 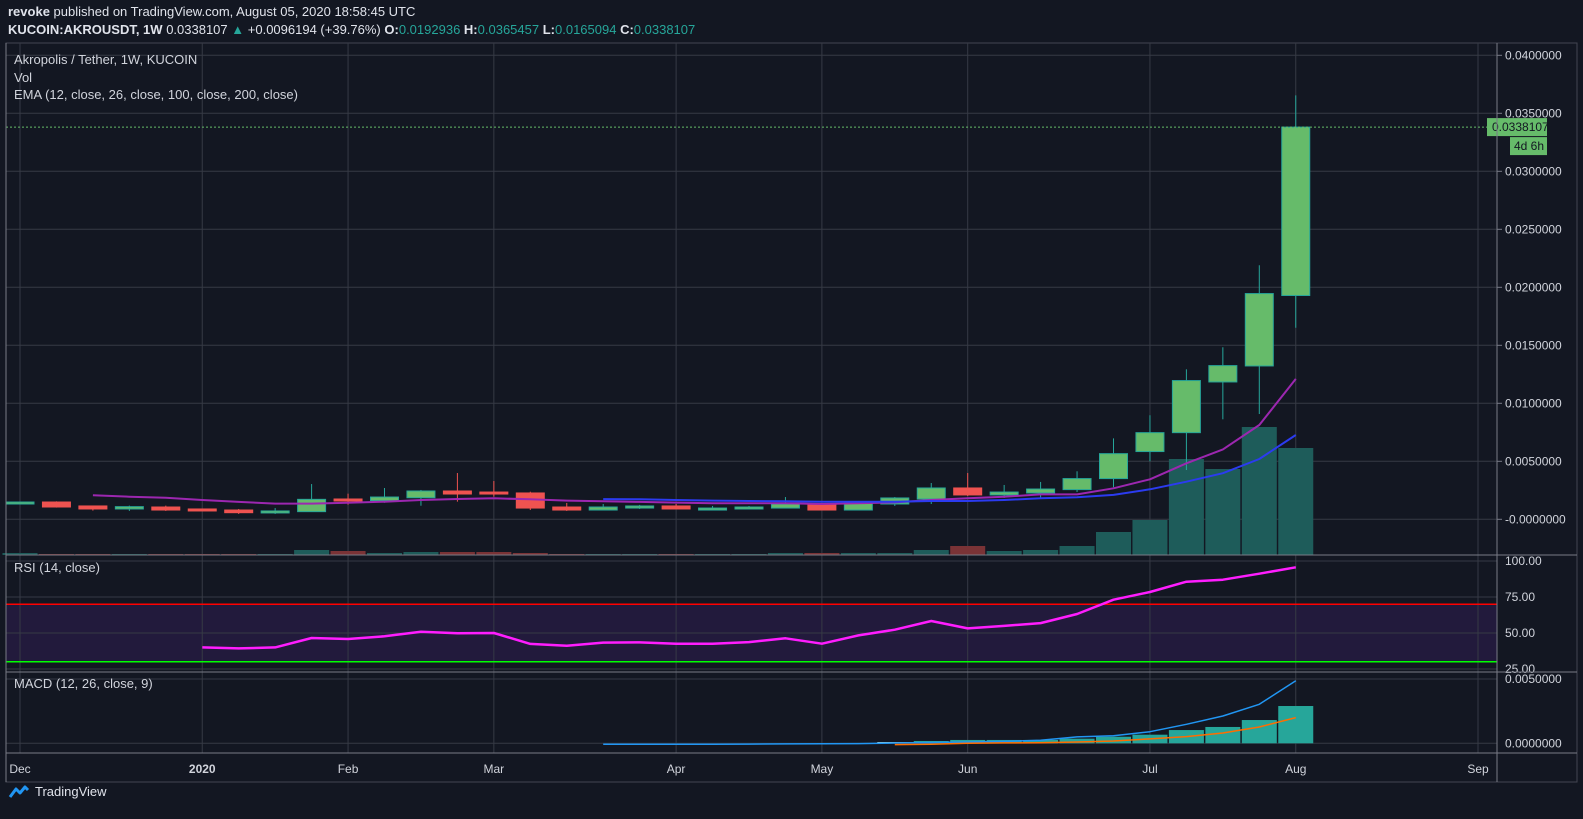 What do you see at coordinates (1478, 769) in the screenshot?
I see `time-axis-label: Sep` at bounding box center [1478, 769].